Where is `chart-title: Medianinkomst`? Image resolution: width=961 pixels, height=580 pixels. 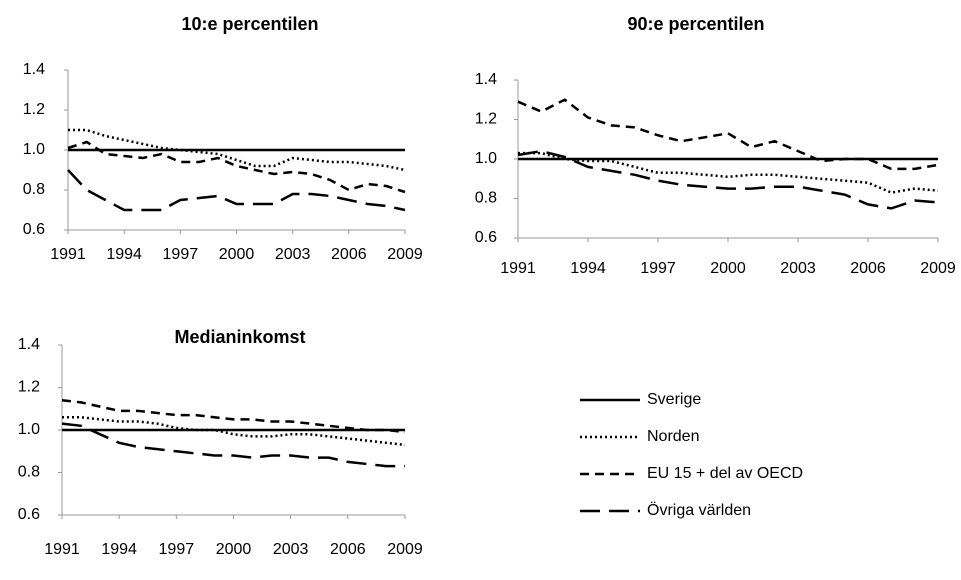 chart-title: Medianinkomst is located at coordinates (239, 337).